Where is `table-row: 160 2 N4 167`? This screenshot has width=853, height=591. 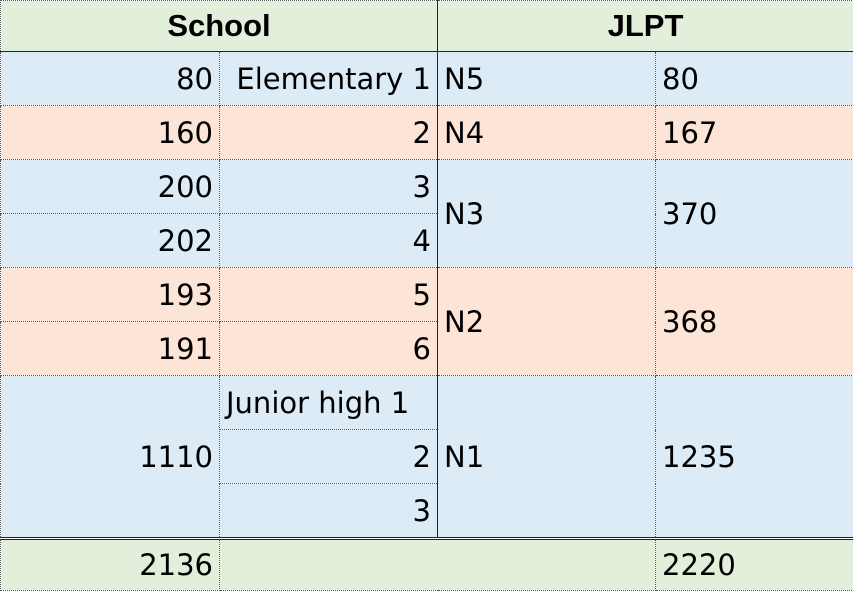 table-row: 160 2 N4 167 is located at coordinates (427, 133).